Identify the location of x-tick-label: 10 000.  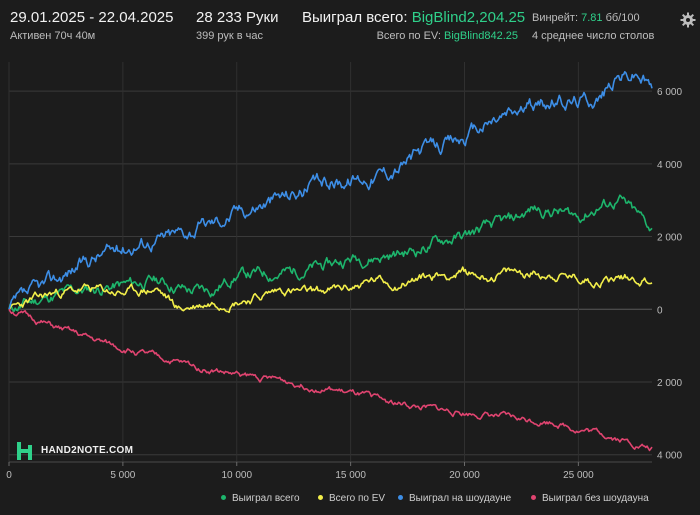
(236, 475).